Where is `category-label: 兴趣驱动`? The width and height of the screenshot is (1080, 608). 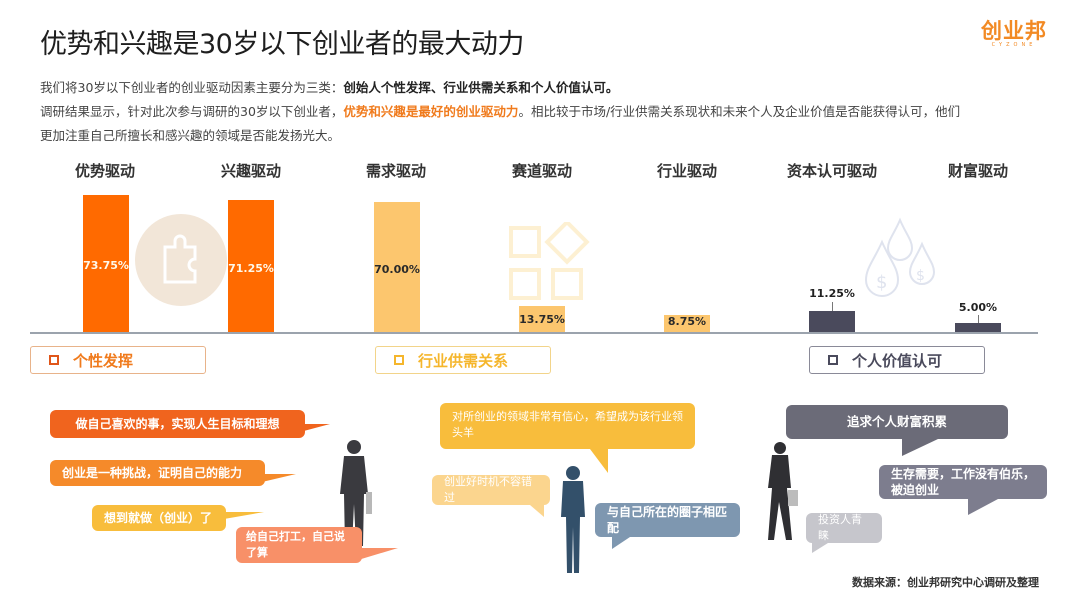 category-label: 兴趣驱动 is located at coordinates (250, 171).